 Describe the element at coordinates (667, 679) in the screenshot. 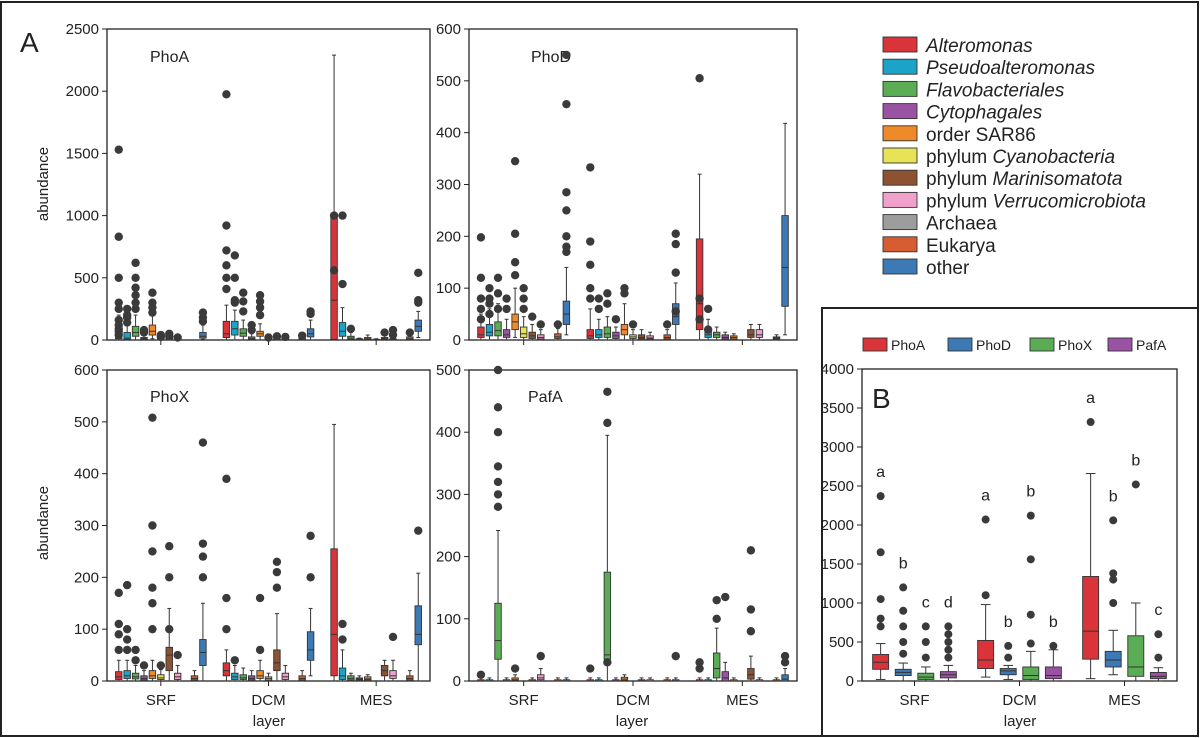

I see `box-eukarya` at that location.